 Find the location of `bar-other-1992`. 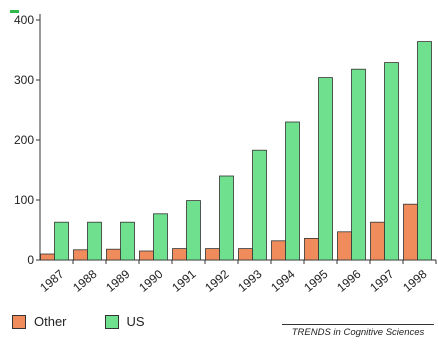

bar-other-1992 is located at coordinates (212, 254).